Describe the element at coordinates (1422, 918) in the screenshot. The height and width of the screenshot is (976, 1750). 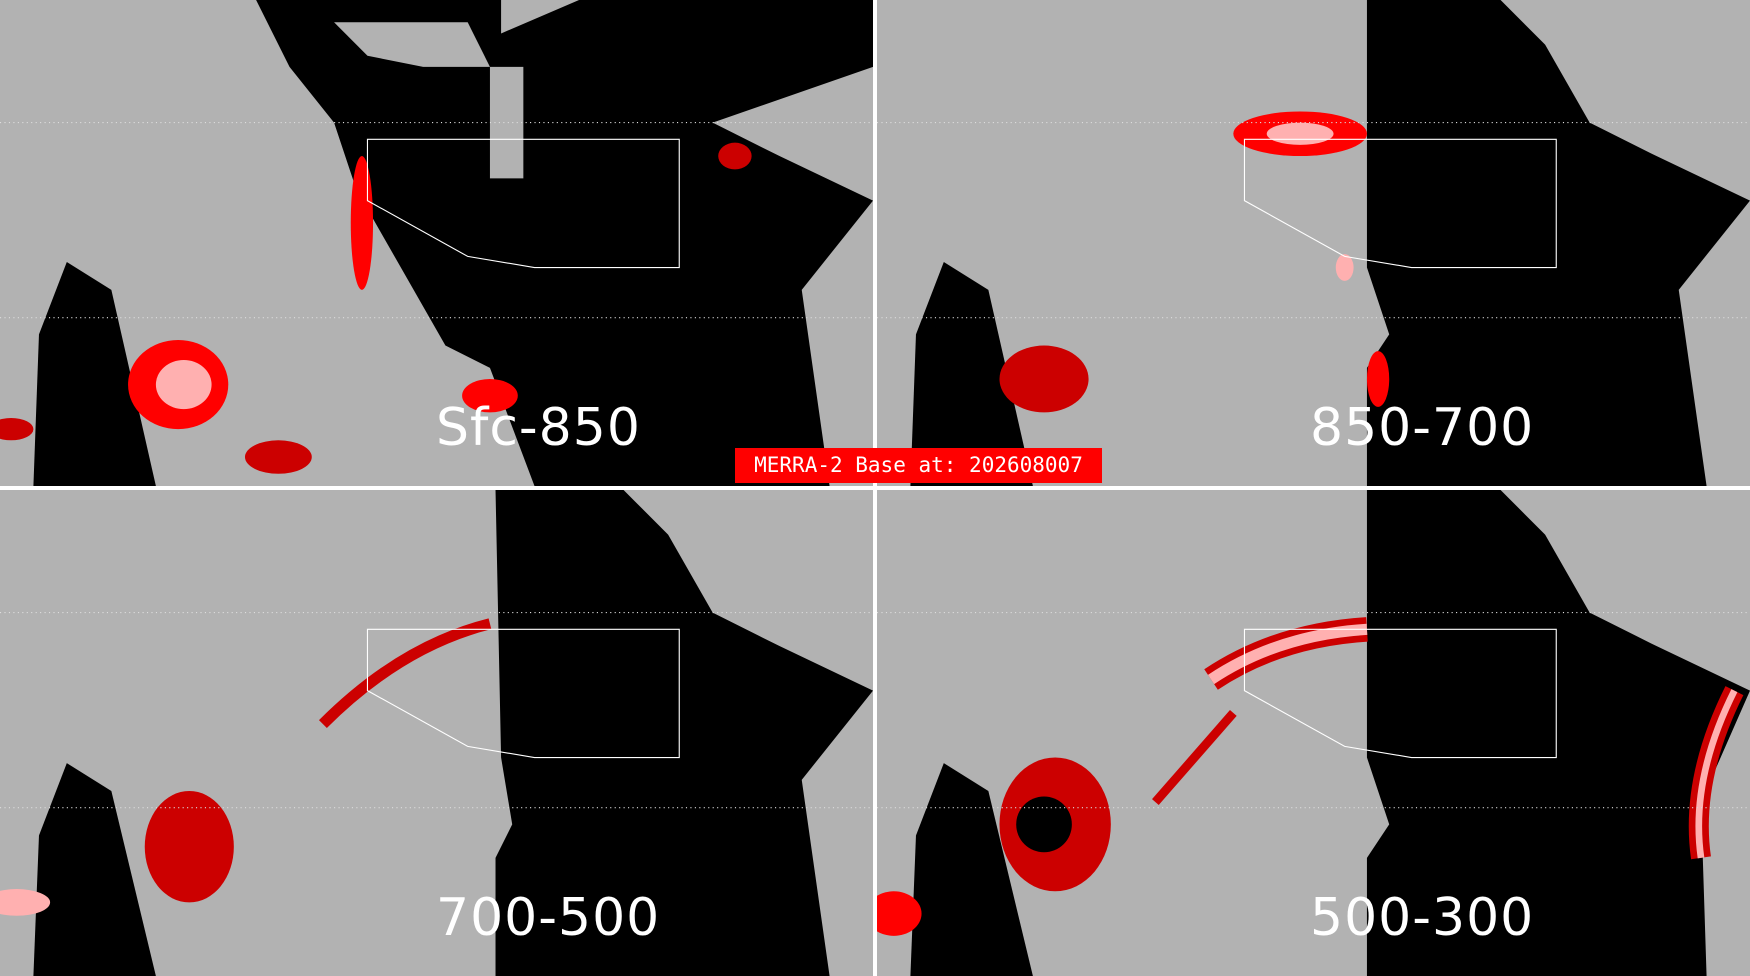
I see `layer-label: 500-300` at that location.